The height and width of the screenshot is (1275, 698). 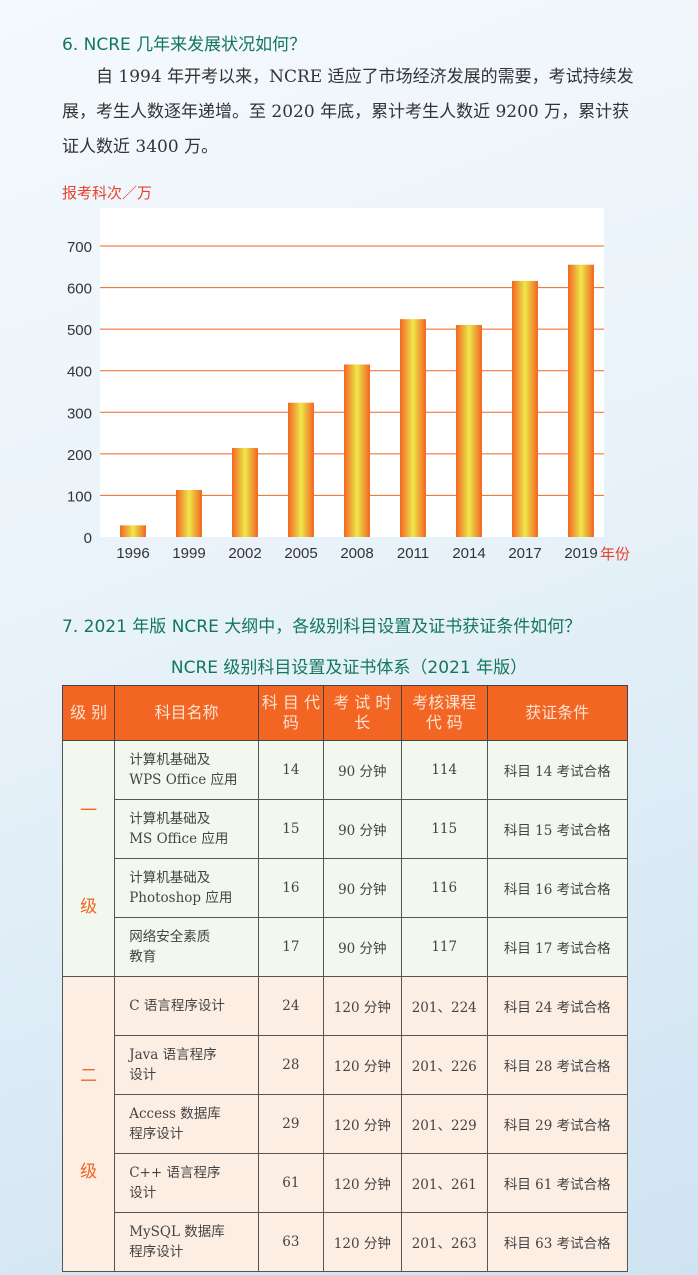 What do you see at coordinates (557, 1065) in the screenshot?
I see `cert-condition: 科目 28 考试合格` at bounding box center [557, 1065].